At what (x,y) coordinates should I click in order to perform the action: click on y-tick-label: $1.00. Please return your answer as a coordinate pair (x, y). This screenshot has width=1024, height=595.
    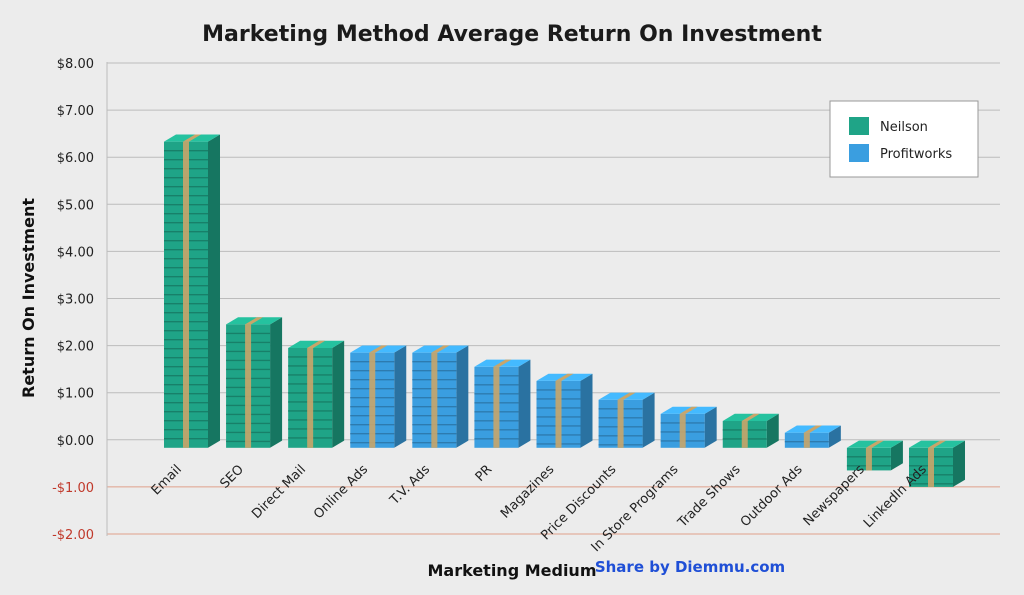
    Looking at the image, I should click on (75, 394).